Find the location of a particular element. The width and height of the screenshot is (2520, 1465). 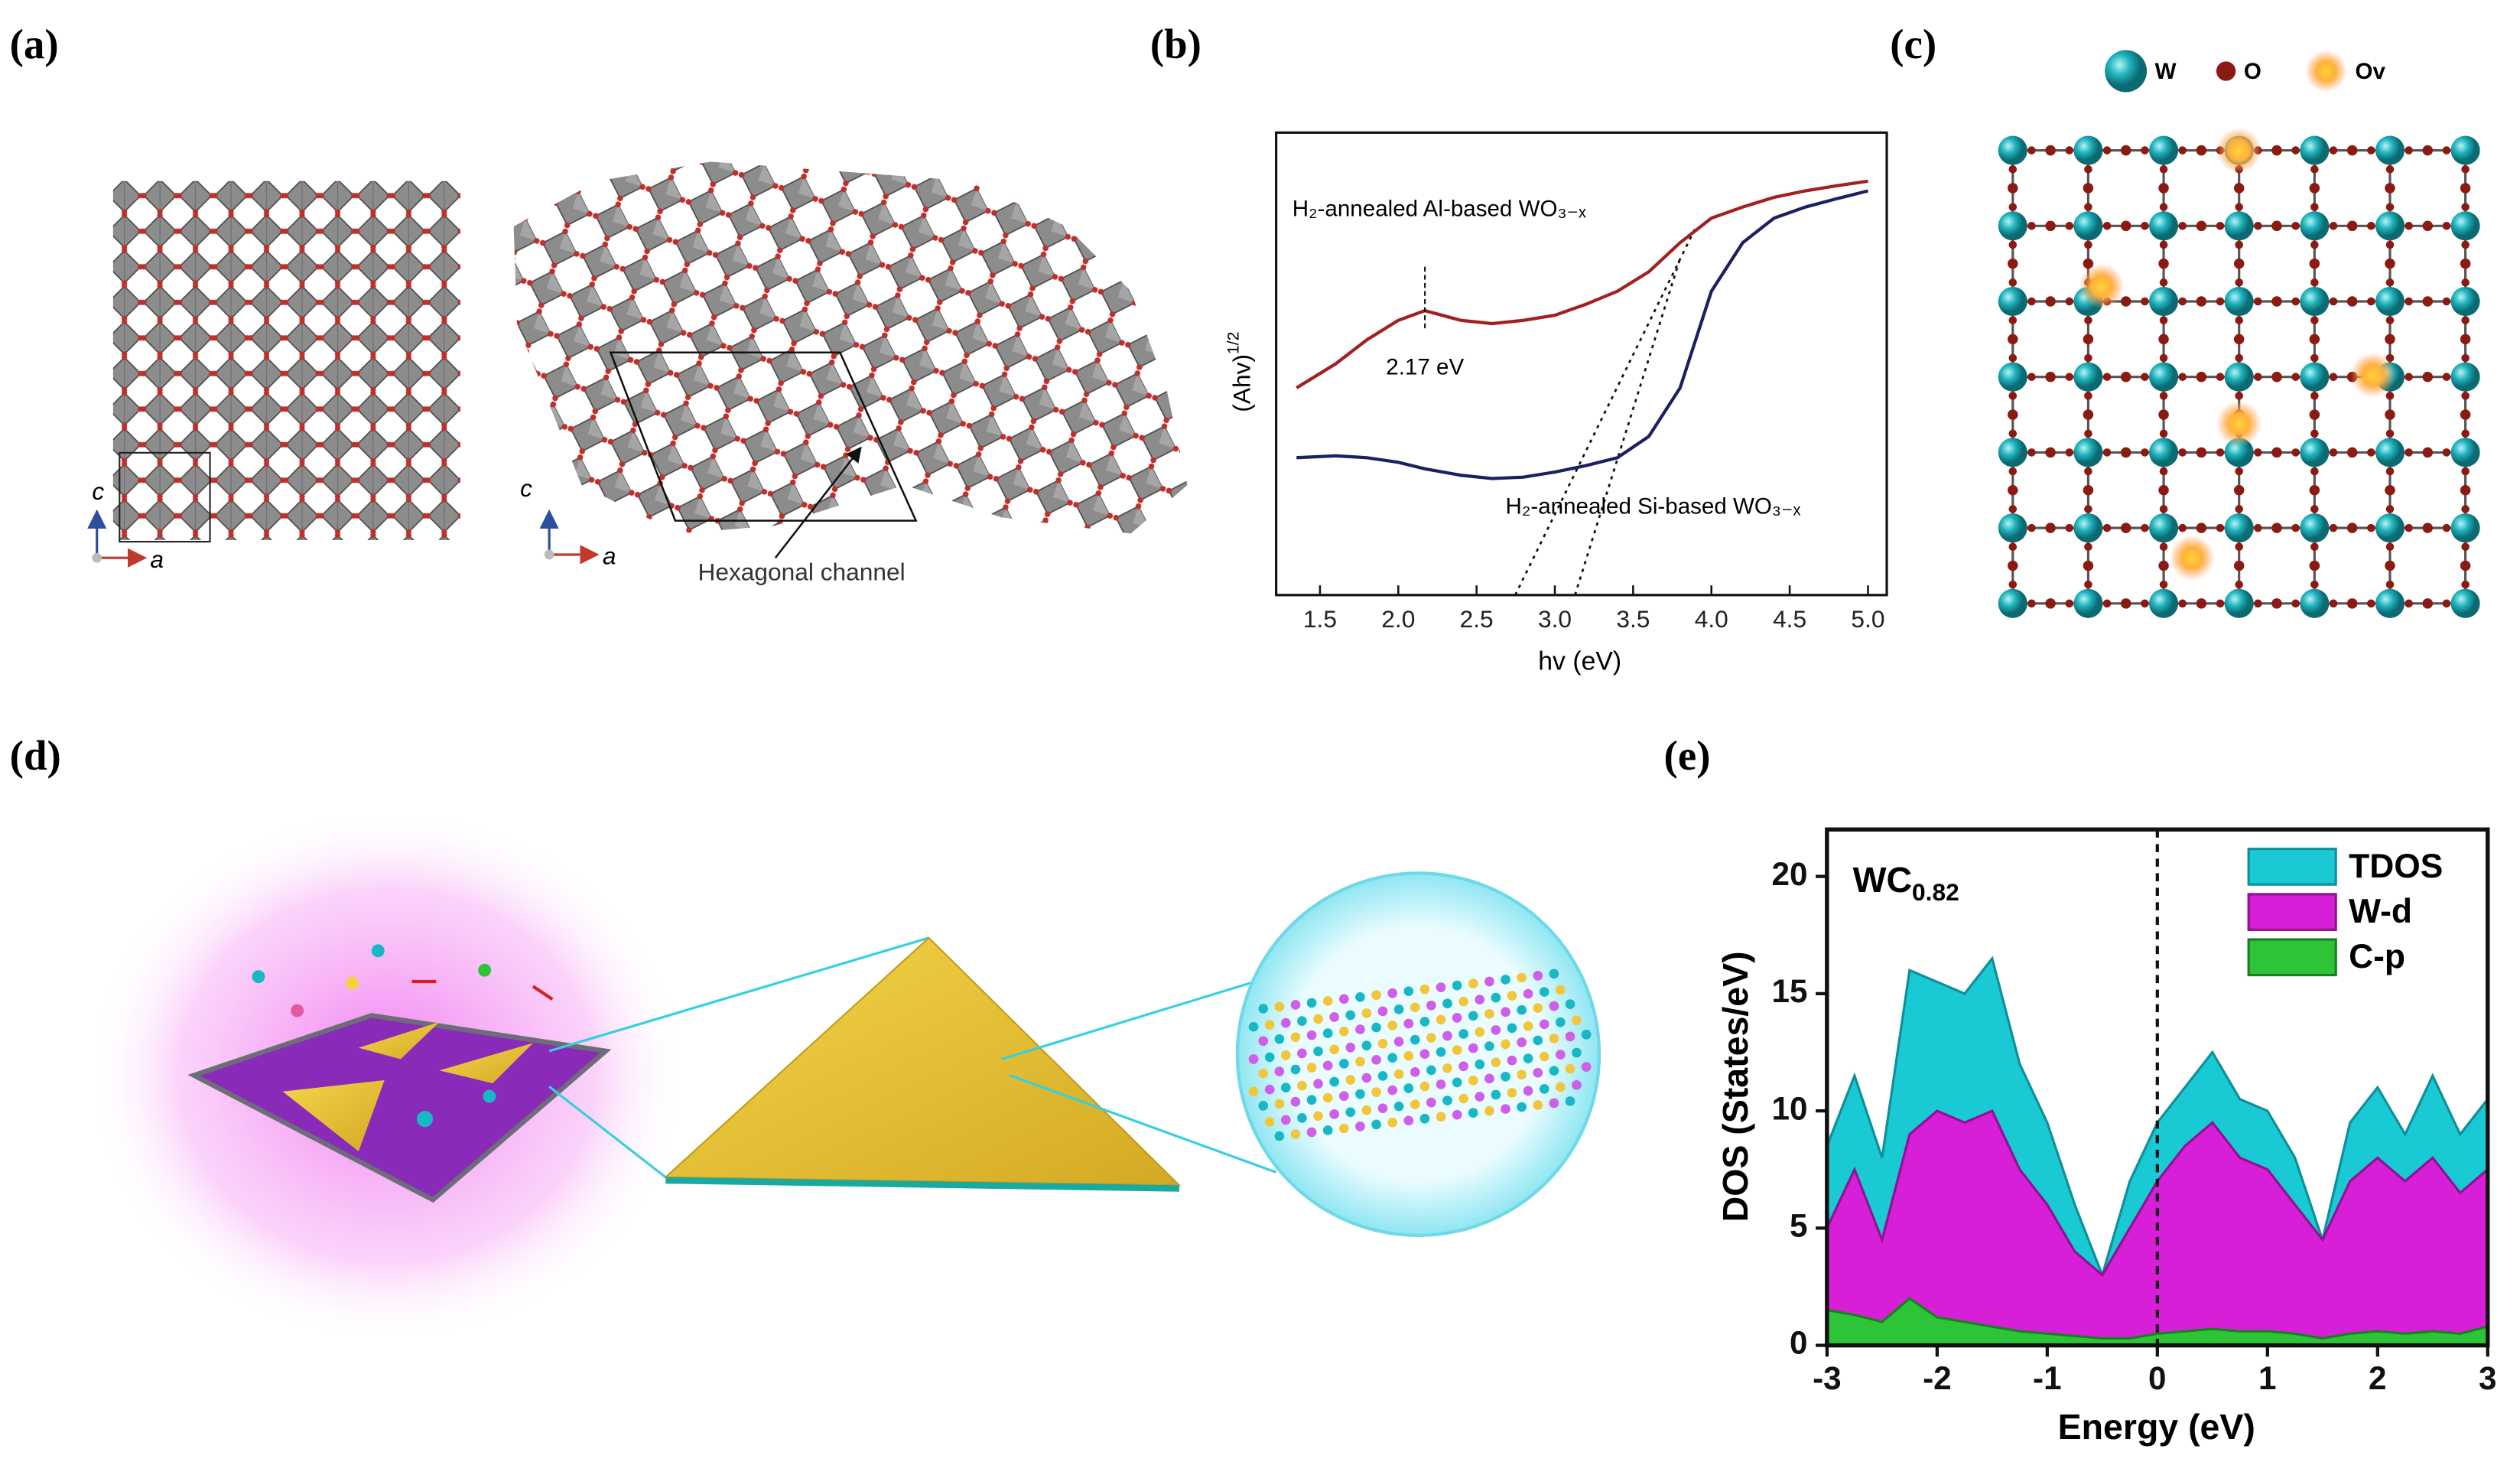

flake is located at coordinates (486, 1063).